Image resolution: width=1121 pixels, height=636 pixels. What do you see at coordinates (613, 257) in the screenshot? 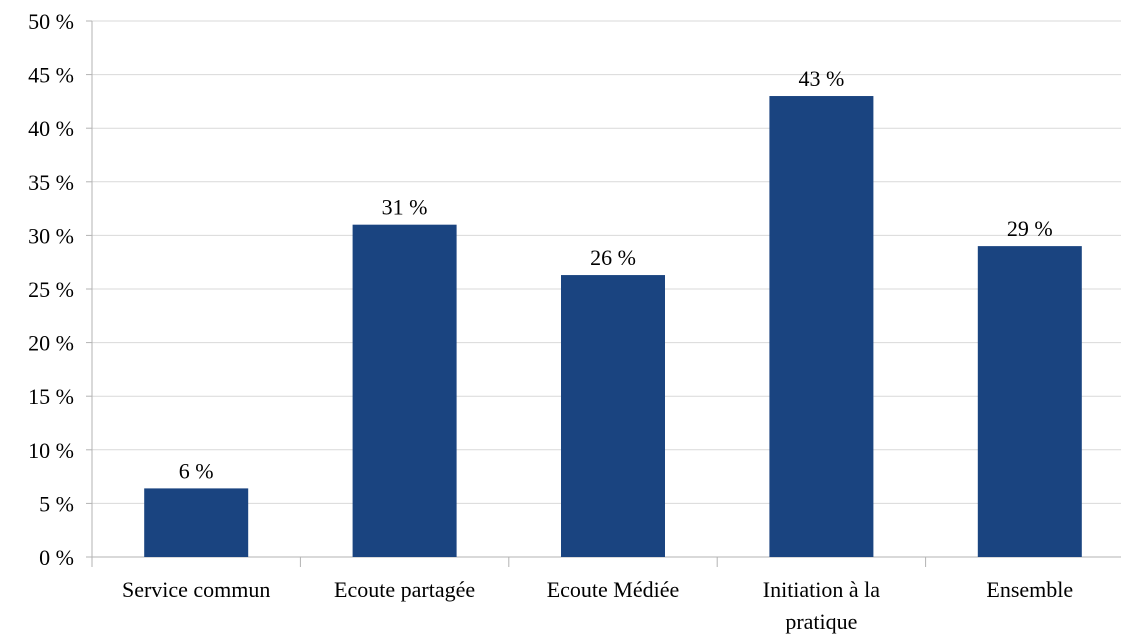
I see `data-label: 26 %` at bounding box center [613, 257].